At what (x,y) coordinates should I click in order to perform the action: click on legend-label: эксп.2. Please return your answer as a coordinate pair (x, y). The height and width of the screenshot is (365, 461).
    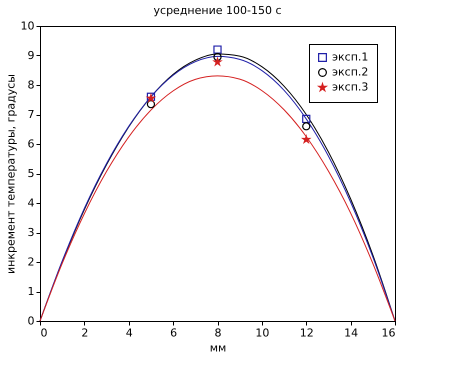
    Looking at the image, I should click on (350, 72).